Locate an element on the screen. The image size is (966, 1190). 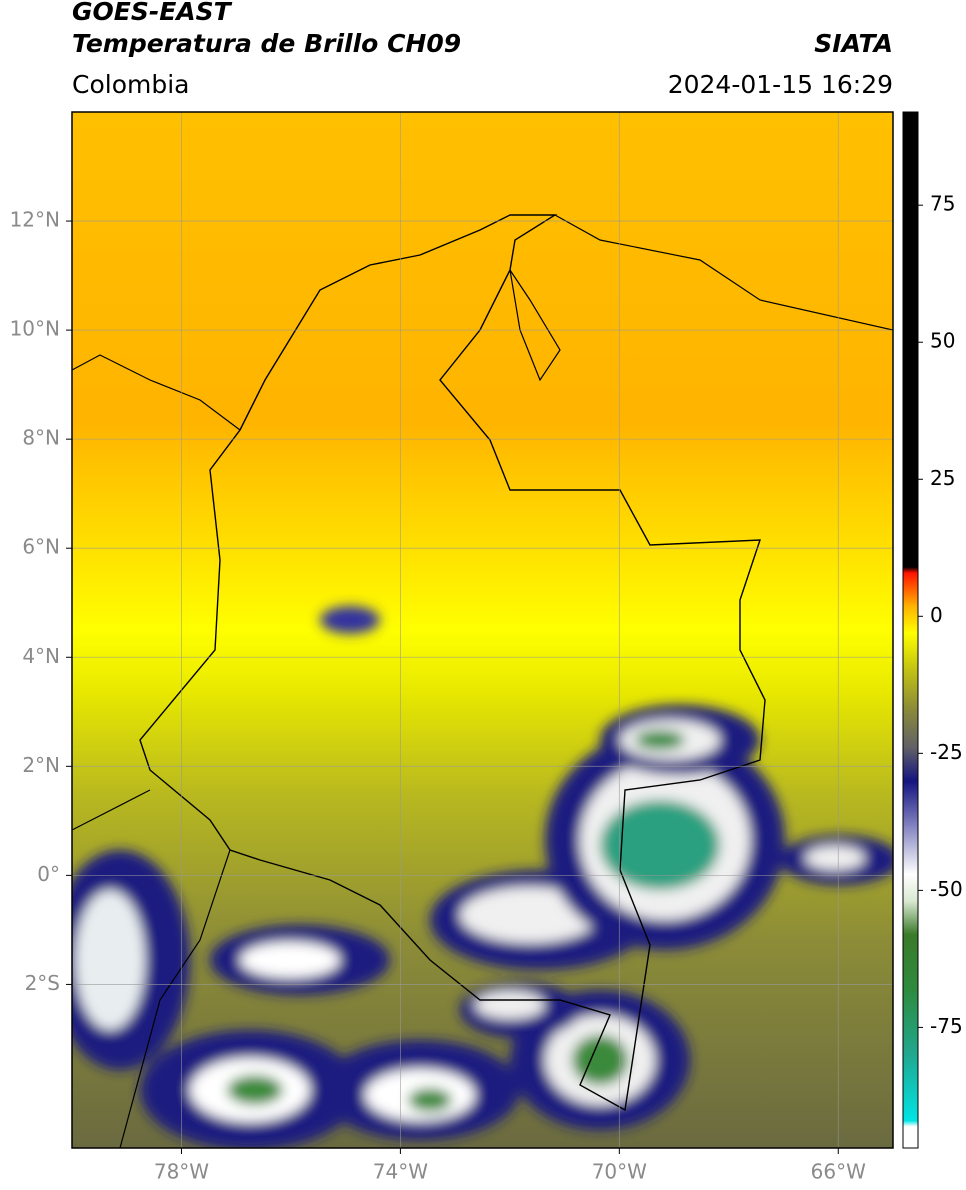
colorbar-tick-label: -25 is located at coordinates (946, 752).